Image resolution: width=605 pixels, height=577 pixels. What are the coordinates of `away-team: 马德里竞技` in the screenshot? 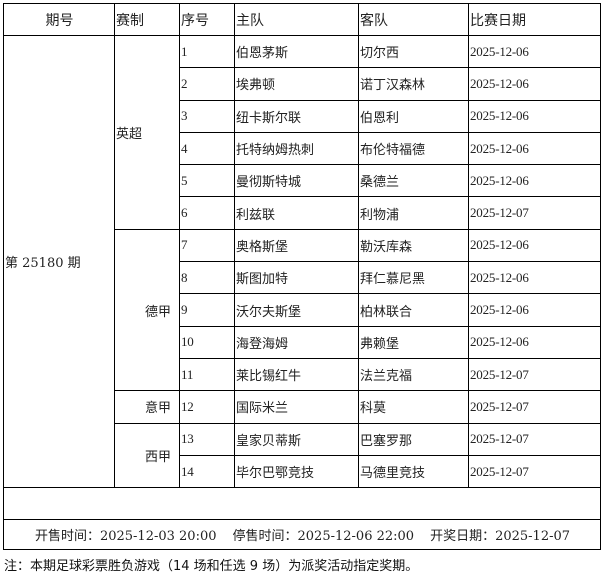 It's located at (413, 471).